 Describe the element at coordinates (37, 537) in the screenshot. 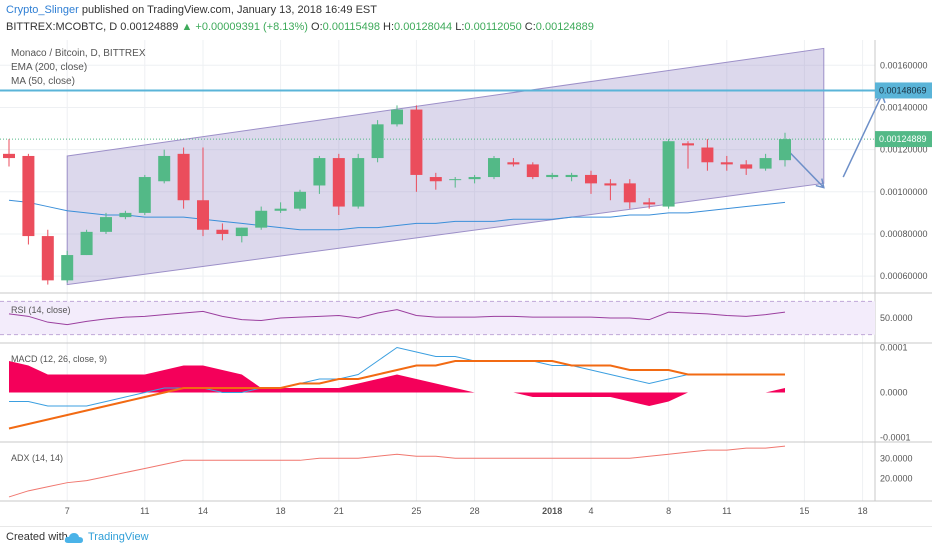

I see `created-with-text: Created with` at that location.